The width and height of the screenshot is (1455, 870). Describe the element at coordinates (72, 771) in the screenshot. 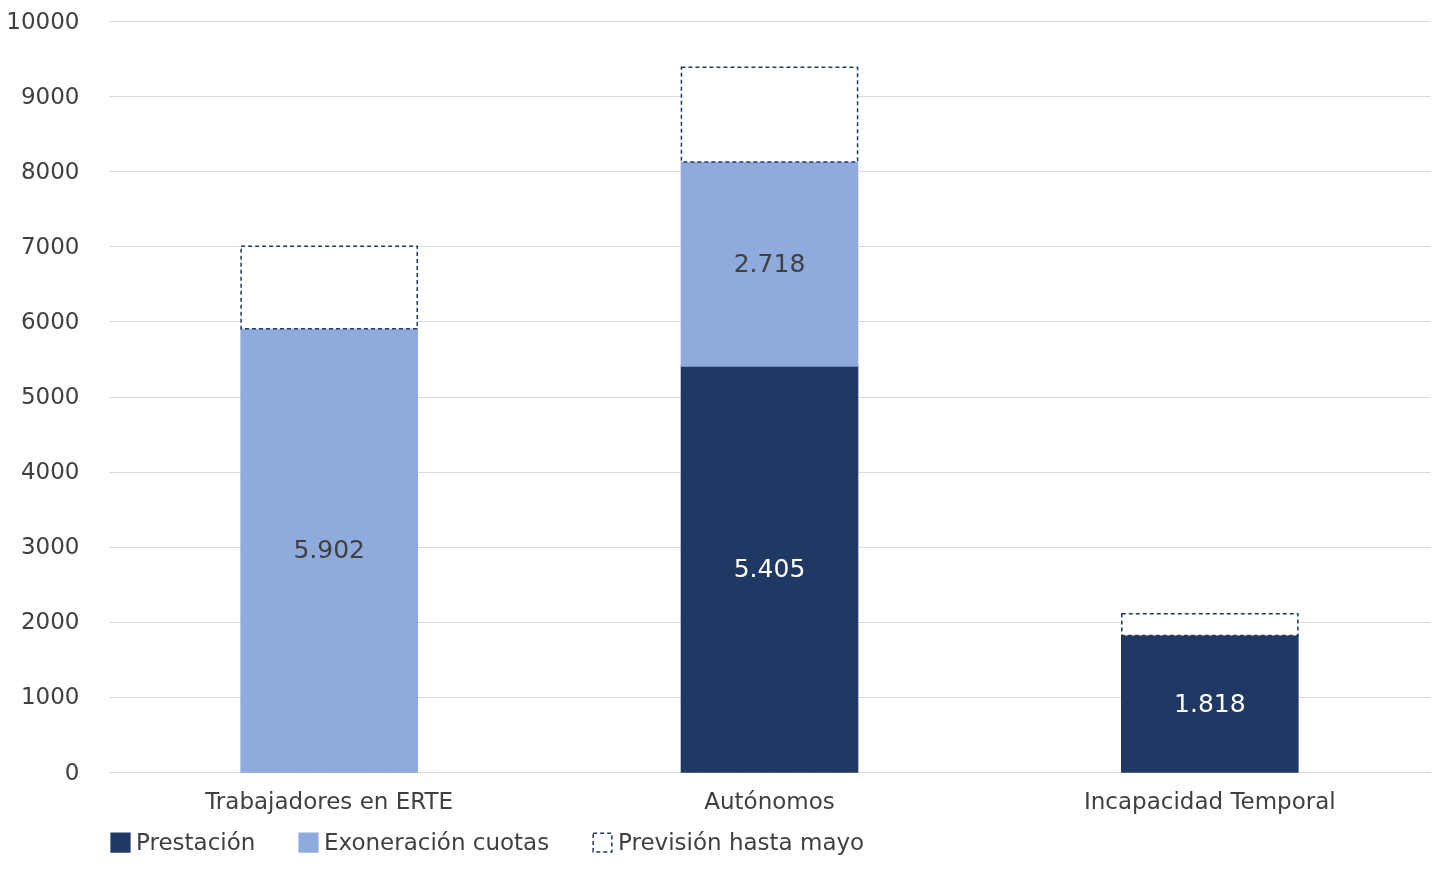

I see `y-tick-label: 0` at that location.